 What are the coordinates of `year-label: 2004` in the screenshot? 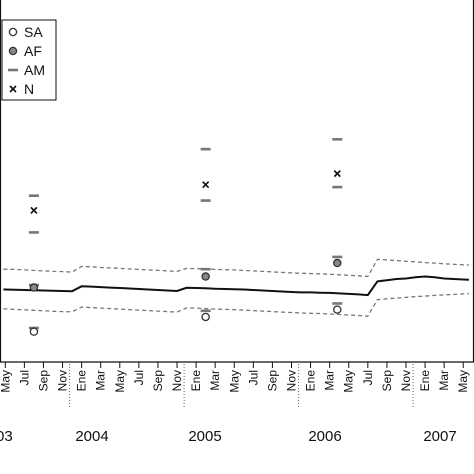 It's located at (91, 436).